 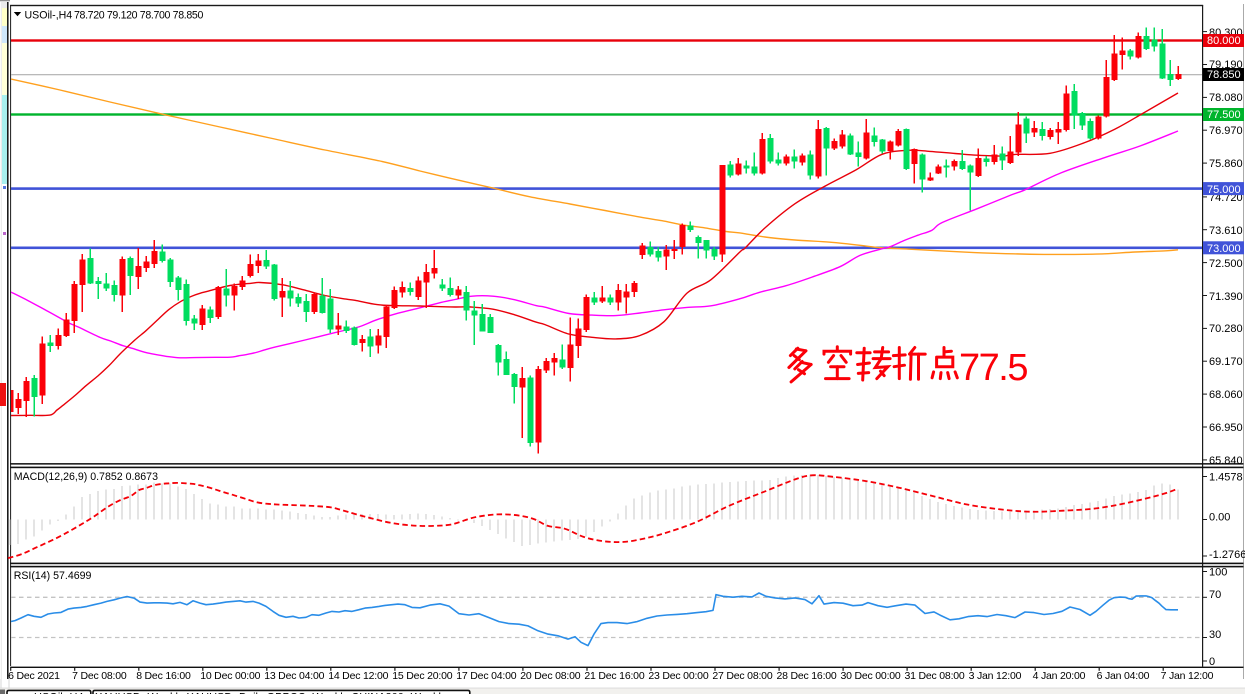 I want to click on svg-text: MACD(12,26,9) 0.7852 0.8673, so click(x=86, y=477).